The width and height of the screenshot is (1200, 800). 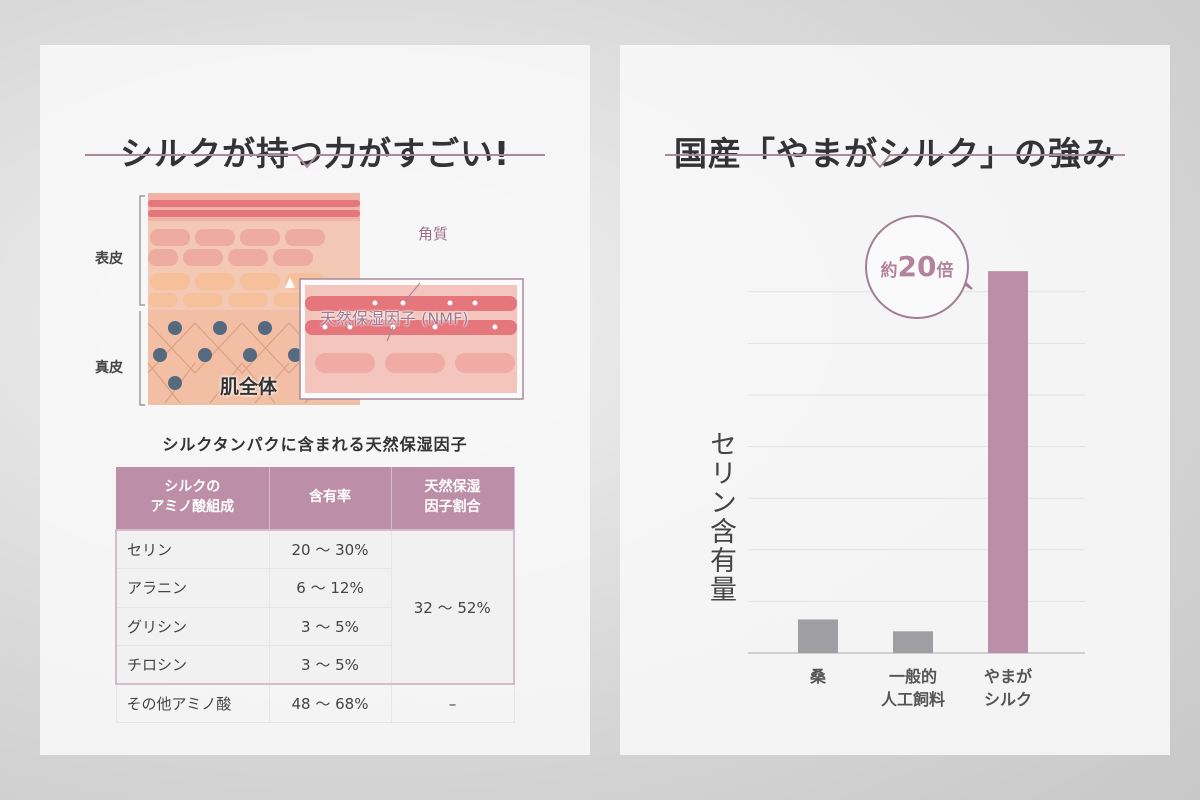 I want to click on nmf-label: 天然保湿因子 (NMF), so click(x=394, y=318).